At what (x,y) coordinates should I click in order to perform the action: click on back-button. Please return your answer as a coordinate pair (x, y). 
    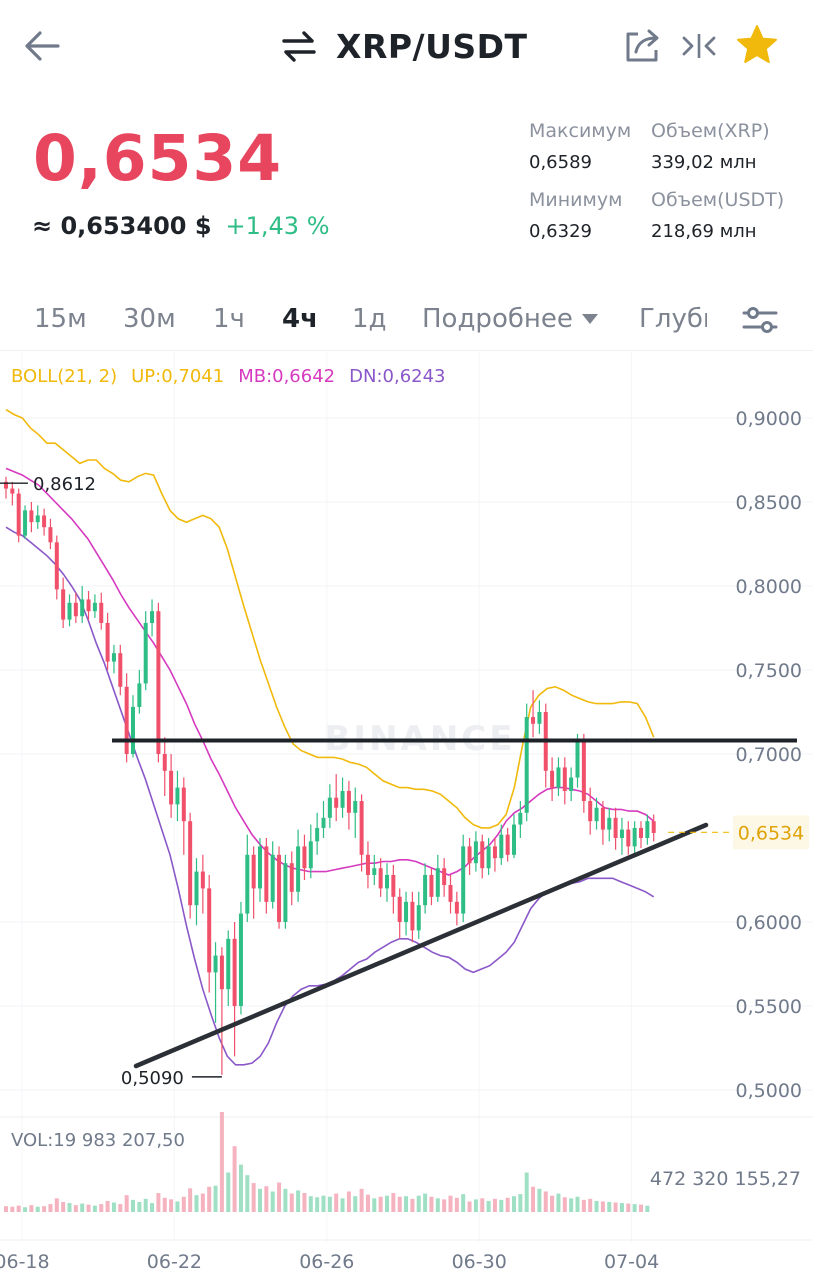
    Looking at the image, I should click on (44, 46).